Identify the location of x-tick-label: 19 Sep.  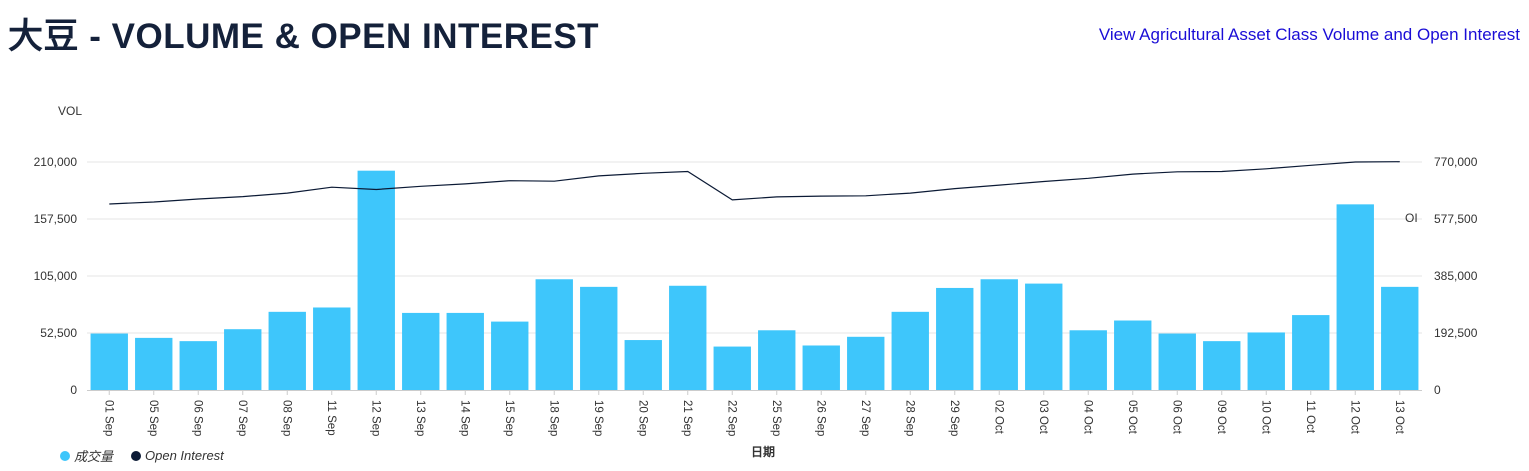
(598, 418).